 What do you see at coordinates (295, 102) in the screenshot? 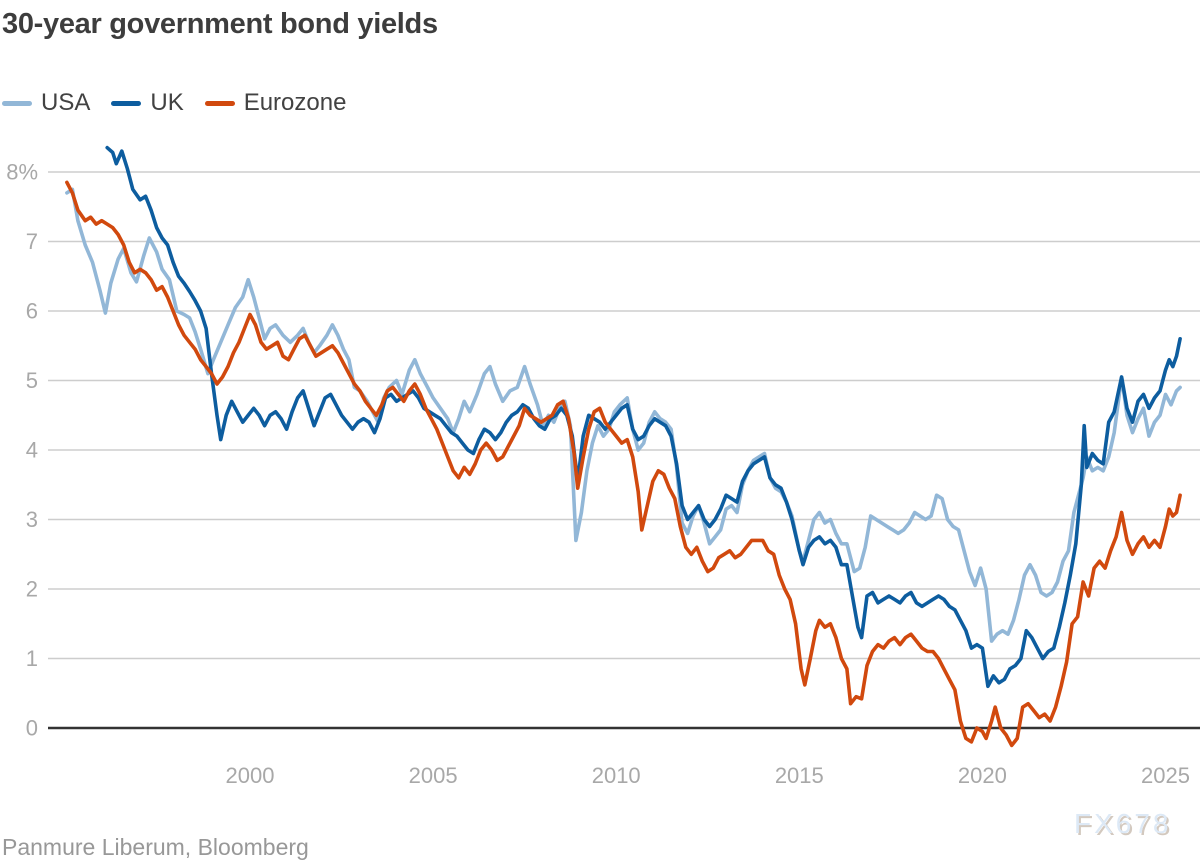
I see `legend-label-eurozone: Eurozone` at bounding box center [295, 102].